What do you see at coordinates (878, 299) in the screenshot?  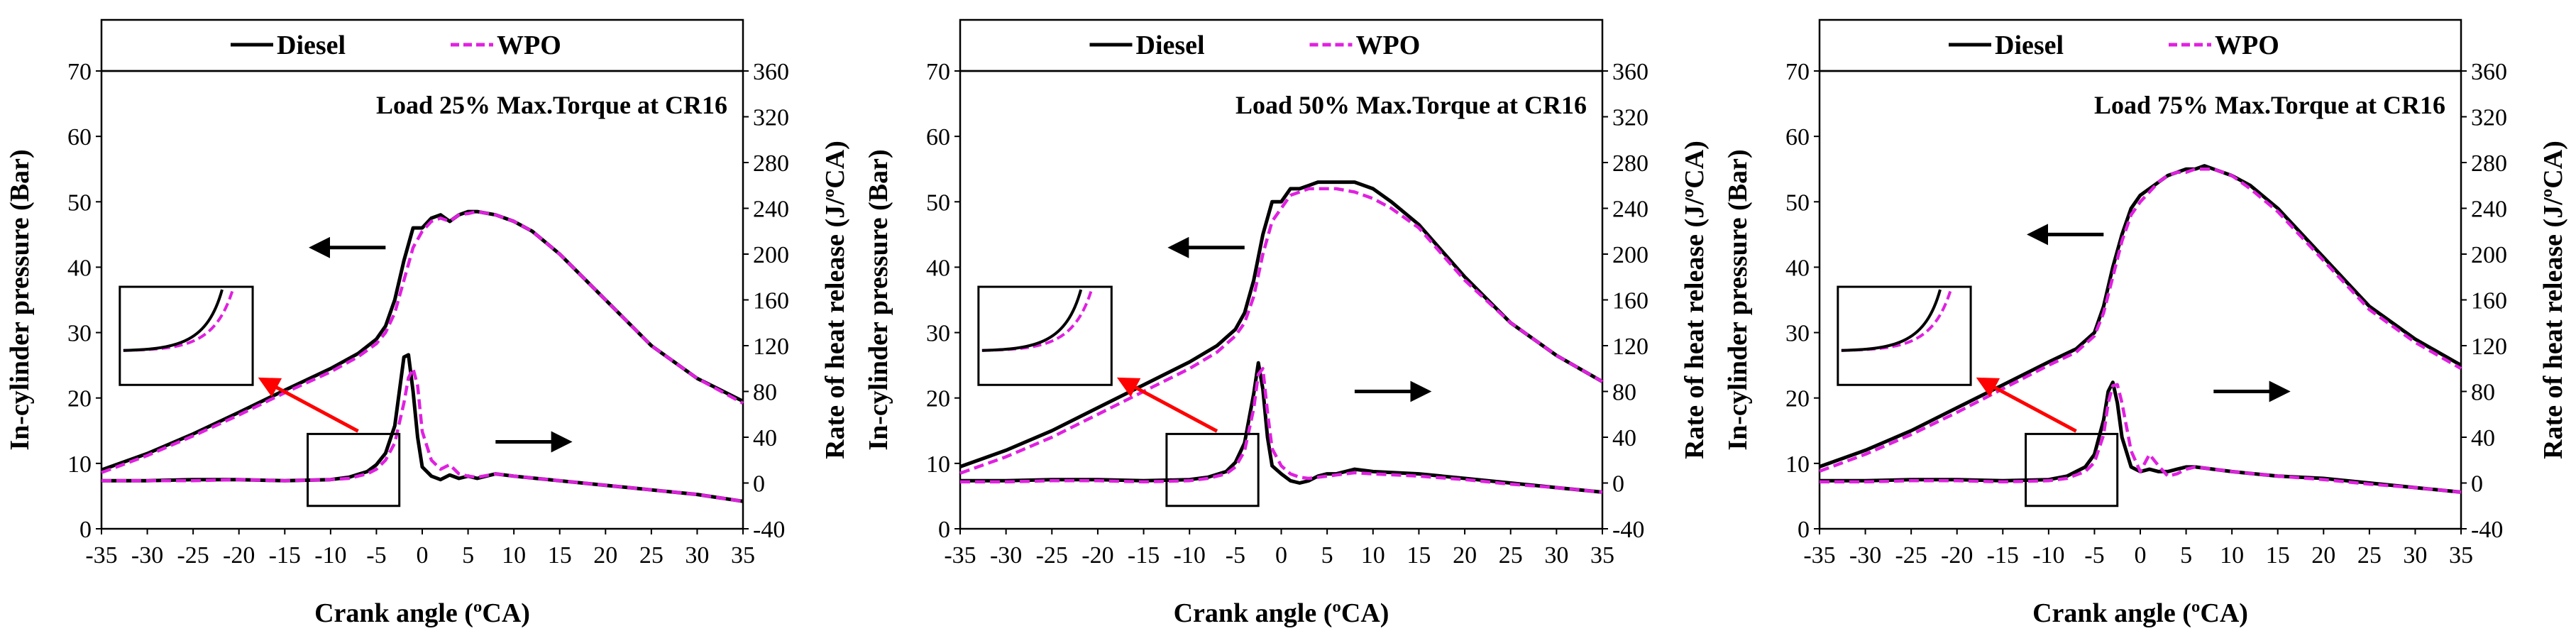 I see `left-y-axis-title: In-cylinder pressure (Bar)` at bounding box center [878, 299].